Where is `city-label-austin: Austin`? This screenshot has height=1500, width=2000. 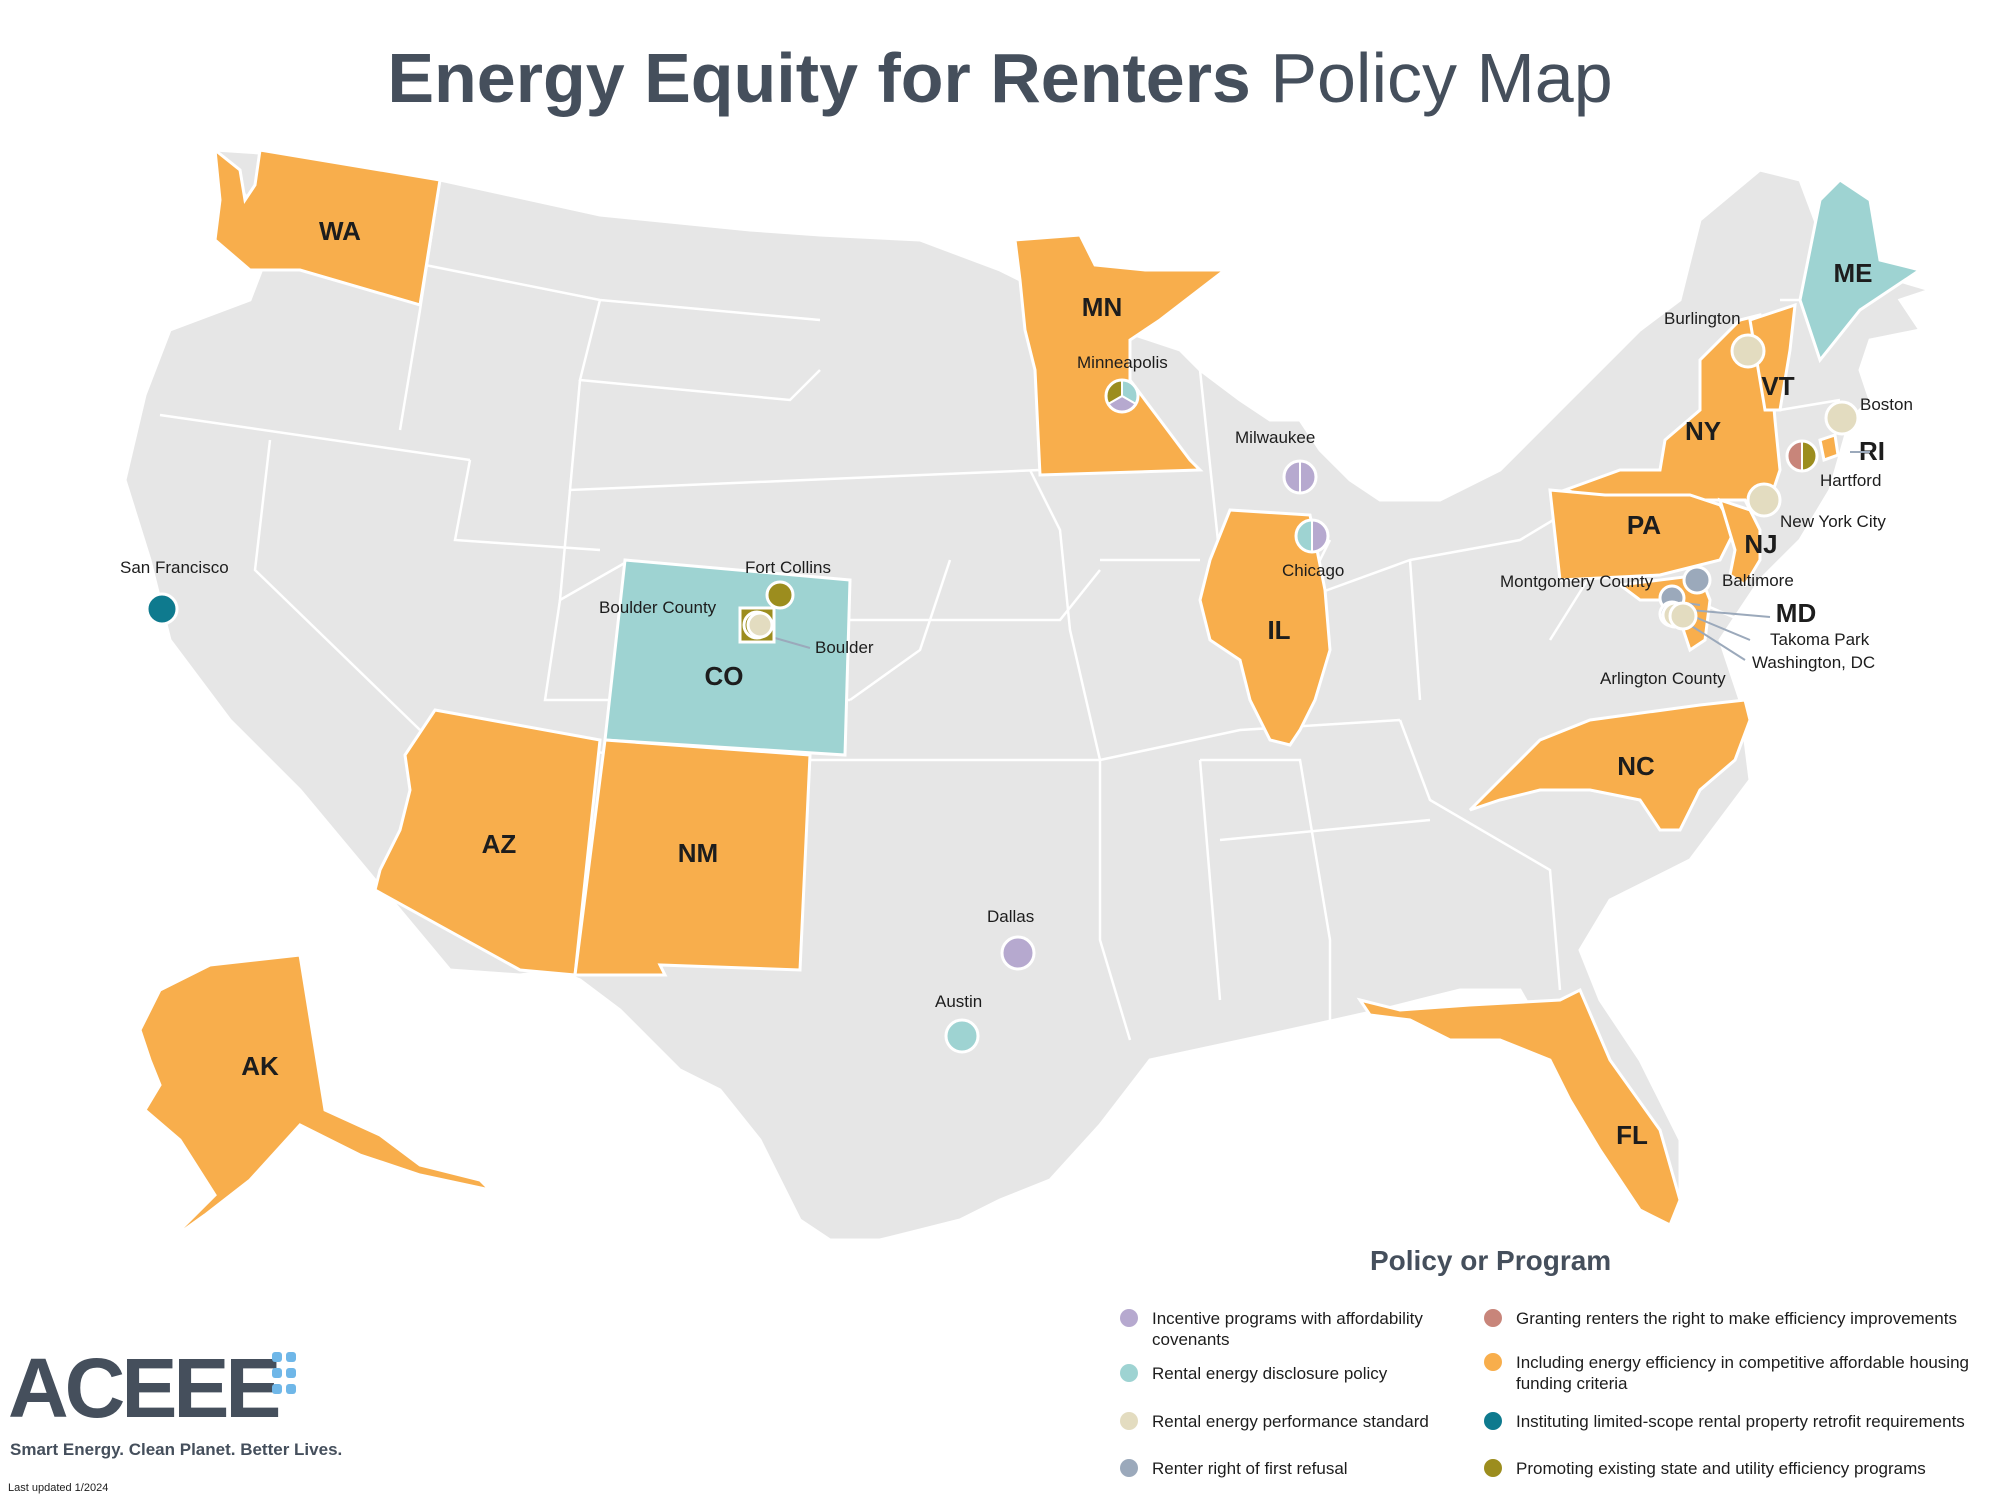
city-label-austin: Austin is located at coordinates (958, 1001).